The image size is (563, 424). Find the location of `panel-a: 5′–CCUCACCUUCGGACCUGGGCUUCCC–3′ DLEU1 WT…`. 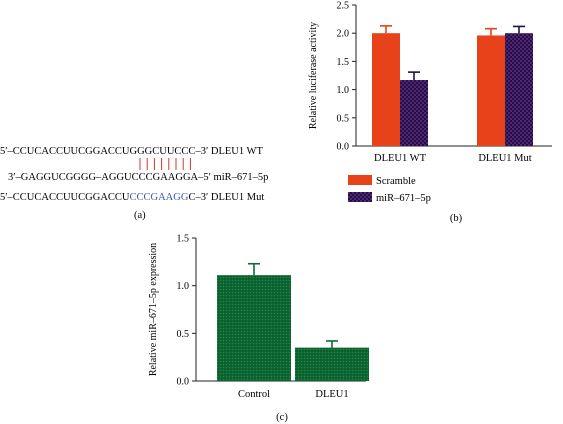

panel-a: 5′–CCUCACCUUCGGACCUGGGCUUCCC–3′ DLEU1 WT… is located at coordinates (134, 183).